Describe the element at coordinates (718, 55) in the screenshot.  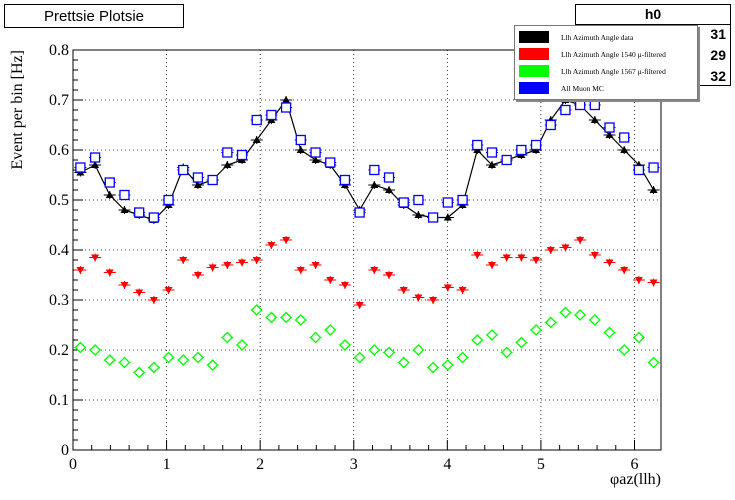
I see `stats-value-2: 29` at that location.